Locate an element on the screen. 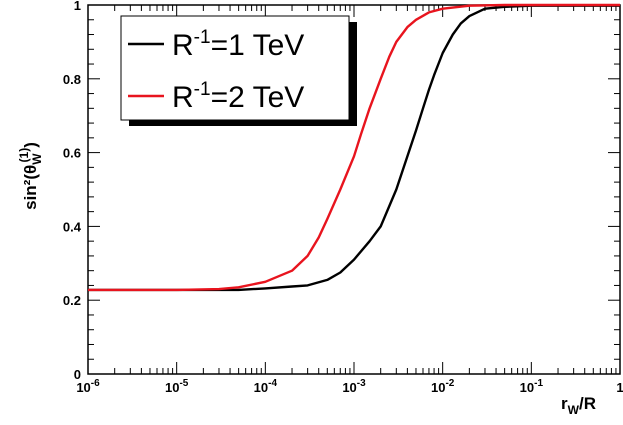  x-tick-label: 10⁻¹ is located at coordinates (532, 386).